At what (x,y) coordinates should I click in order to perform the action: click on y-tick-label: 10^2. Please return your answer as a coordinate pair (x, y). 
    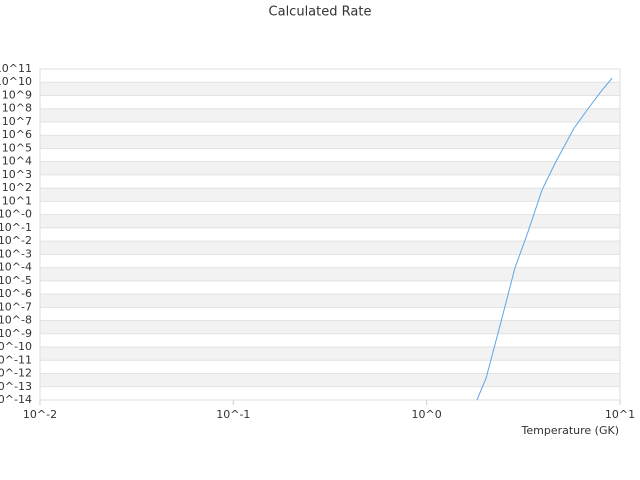
    Looking at the image, I should click on (17, 187).